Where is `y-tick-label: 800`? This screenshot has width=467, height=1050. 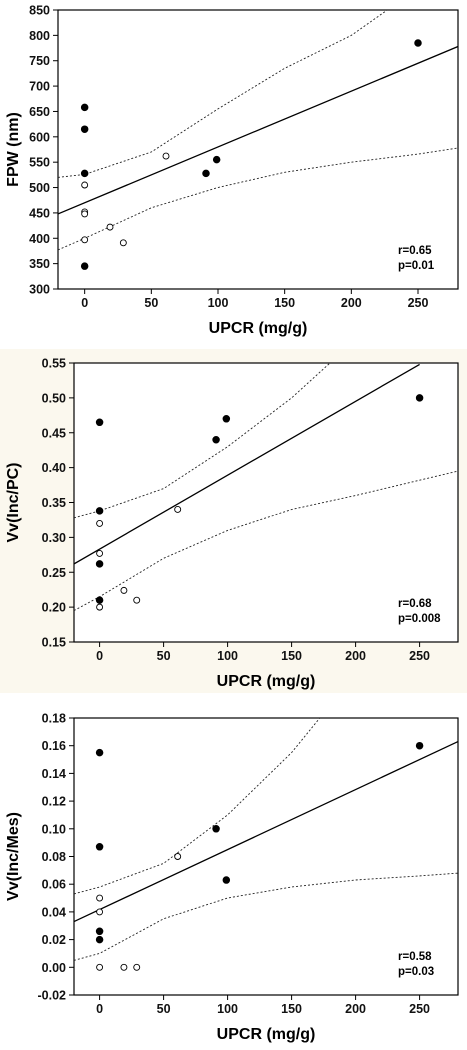 y-tick-label: 800 is located at coordinates (39, 36).